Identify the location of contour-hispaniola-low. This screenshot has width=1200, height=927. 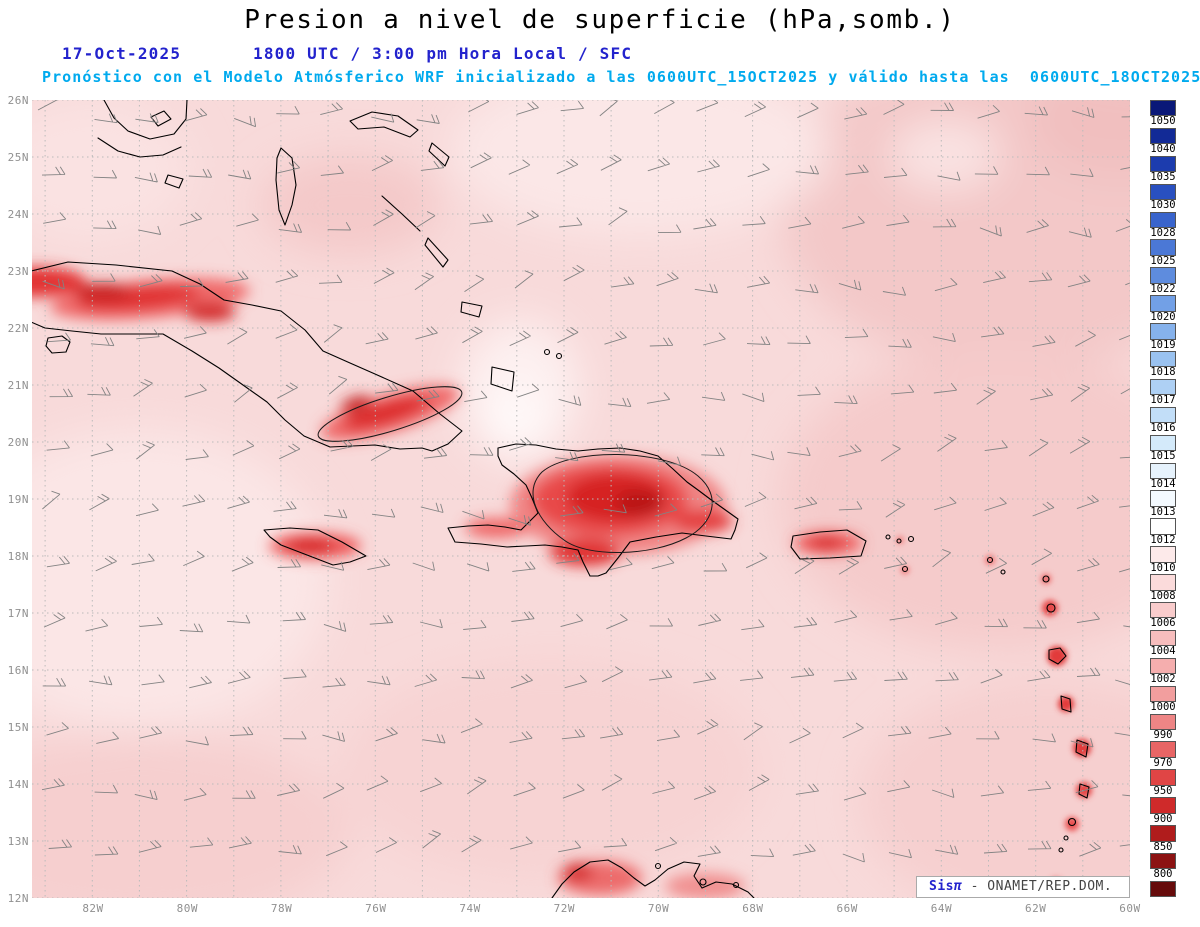
(622, 503).